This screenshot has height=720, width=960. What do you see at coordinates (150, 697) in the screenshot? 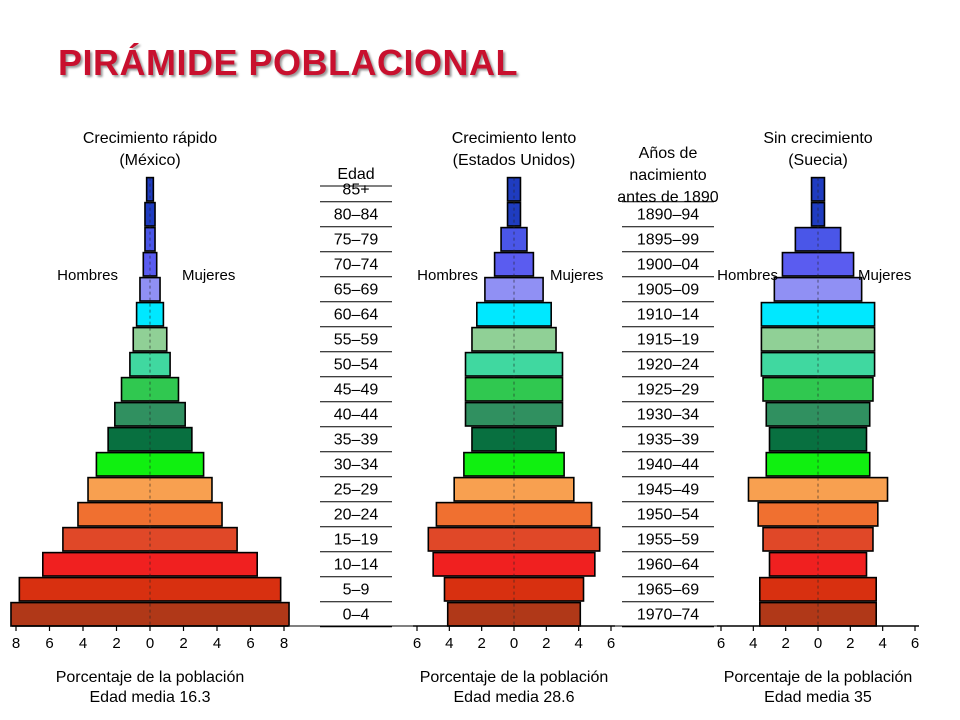
I see `median-age-label: Edad media 16.3` at bounding box center [150, 697].